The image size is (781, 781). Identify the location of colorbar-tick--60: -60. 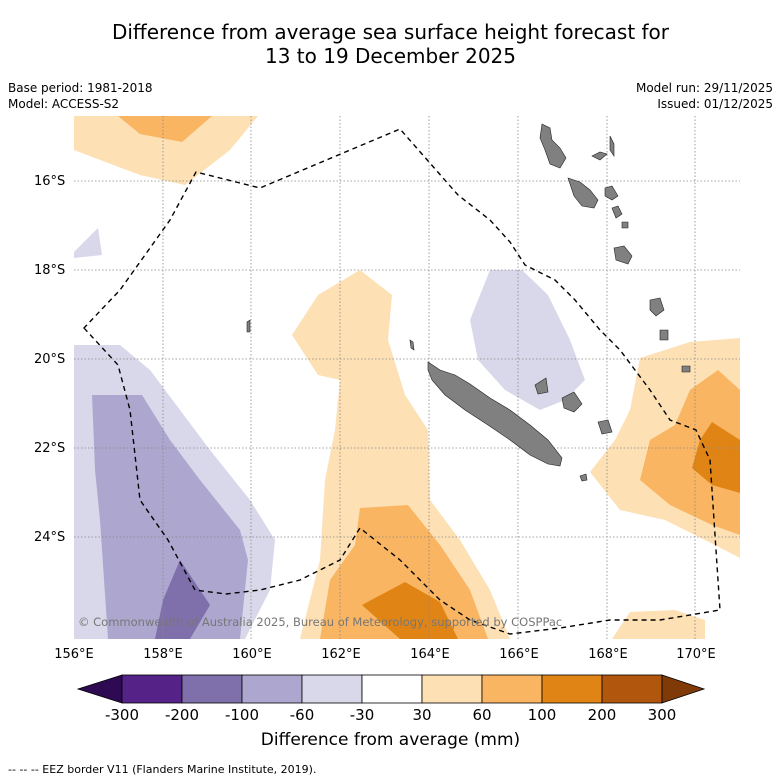
(302, 715).